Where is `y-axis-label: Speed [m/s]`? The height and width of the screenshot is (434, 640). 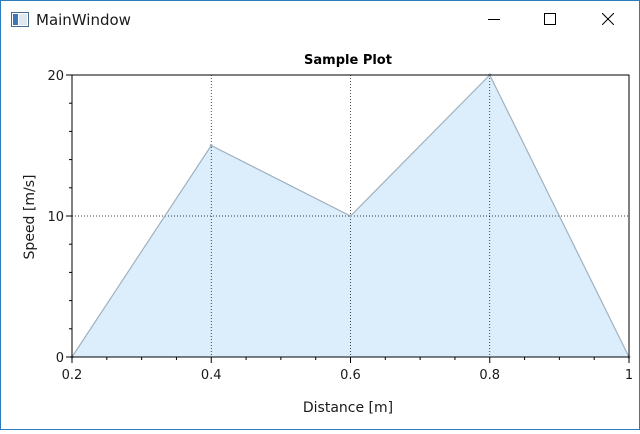
y-axis-label: Speed [m/s] is located at coordinates (30, 217).